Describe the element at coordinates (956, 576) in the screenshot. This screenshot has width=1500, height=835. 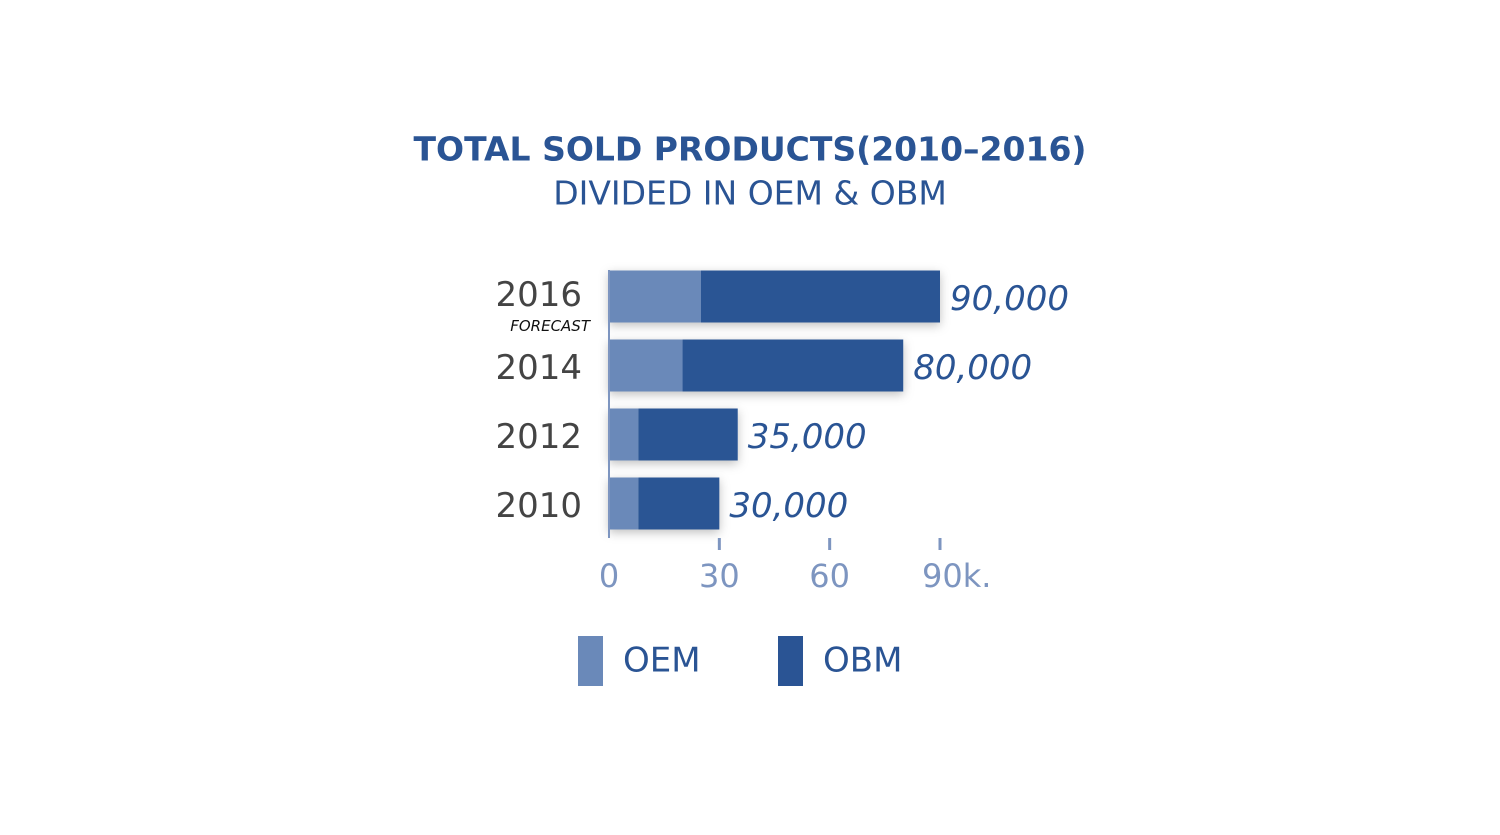
I see `x-tick-label: 90k.` at that location.